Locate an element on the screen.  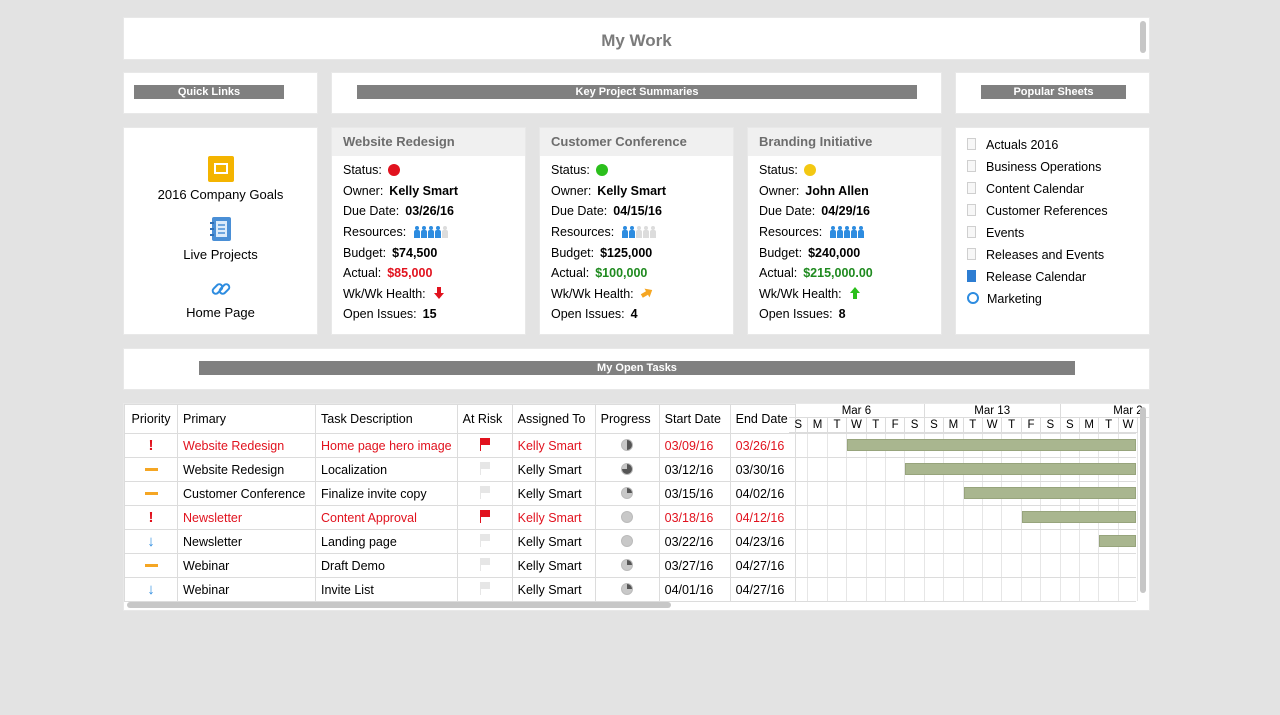
popular-sheet-item: Release Calendar is located at coordinates (1026, 277).